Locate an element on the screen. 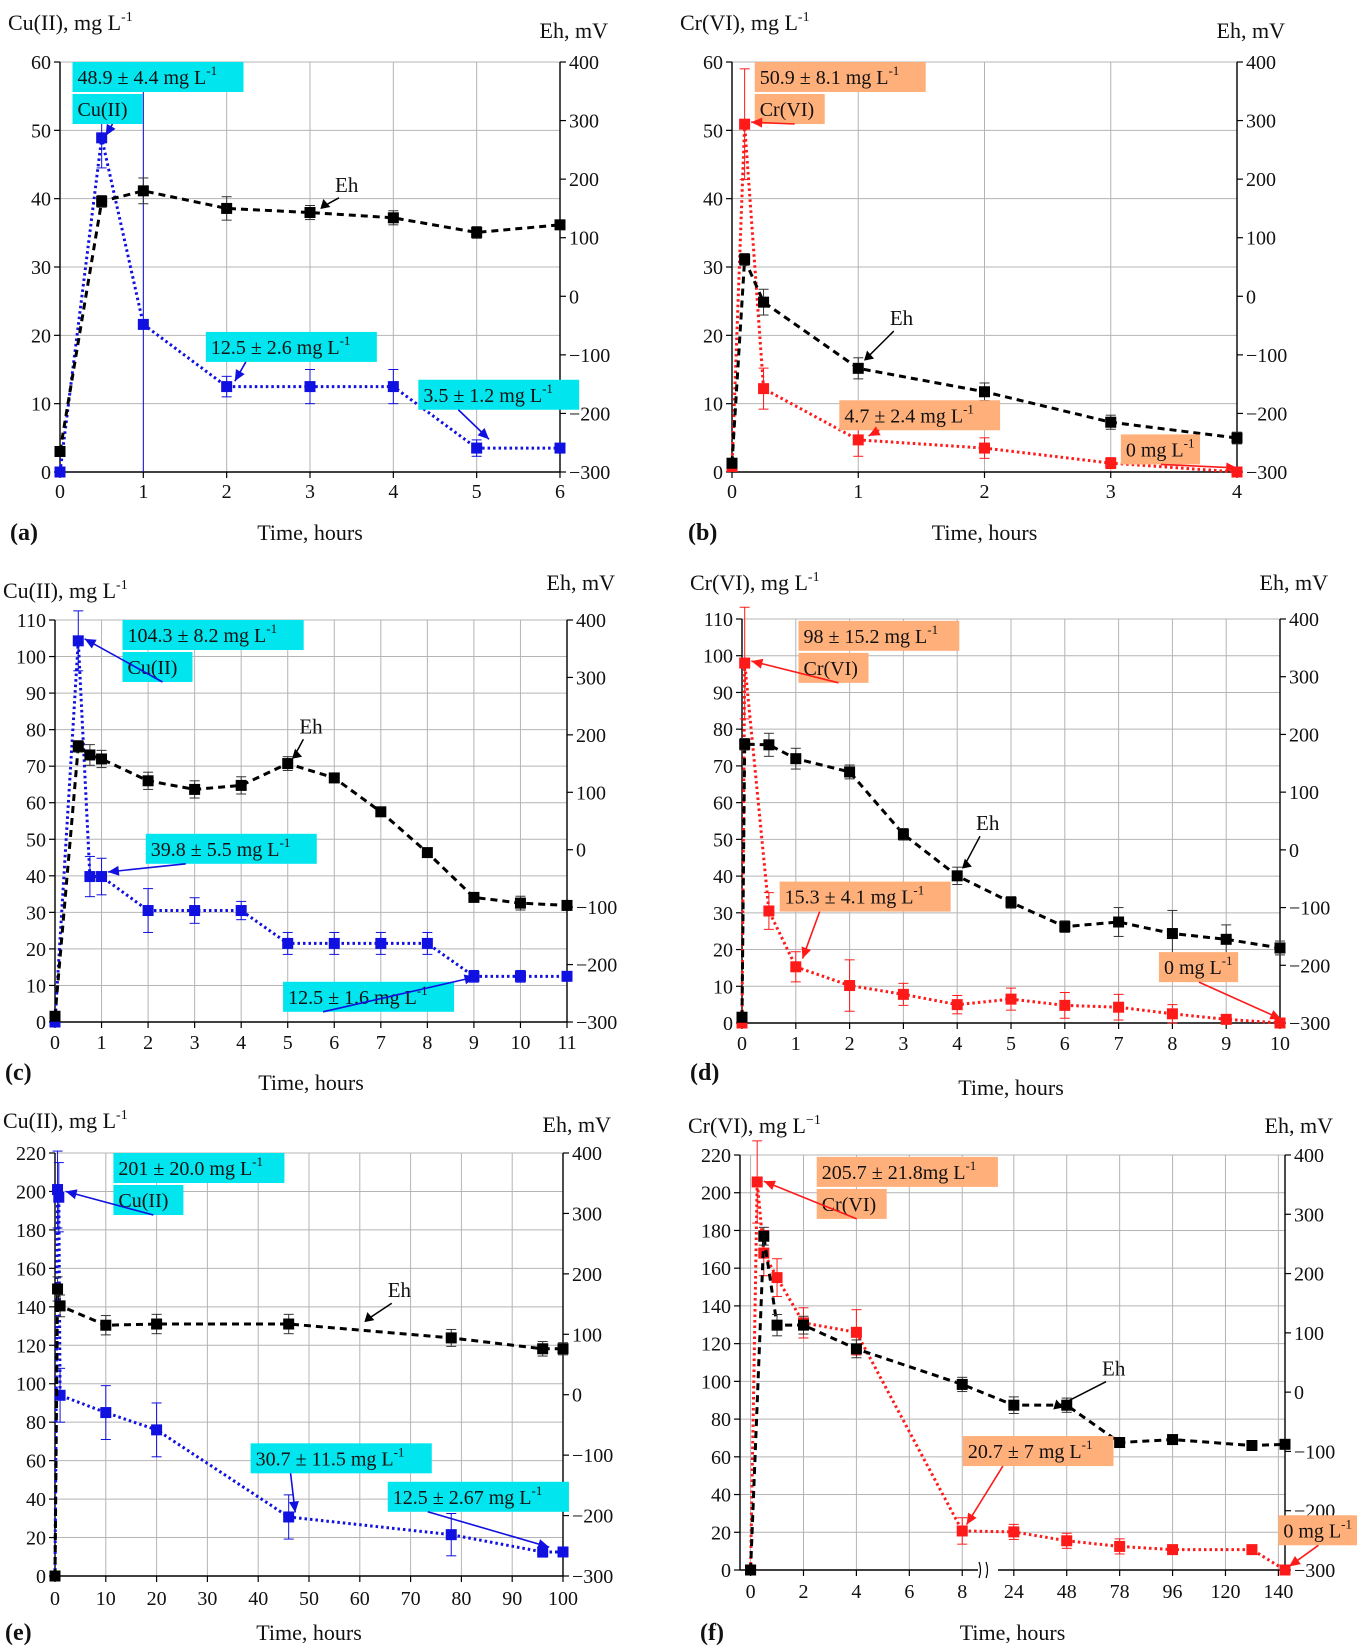 Image resolution: width=1357 pixels, height=1648 pixels. y-tick-label-left: 220 is located at coordinates (716, 1156).